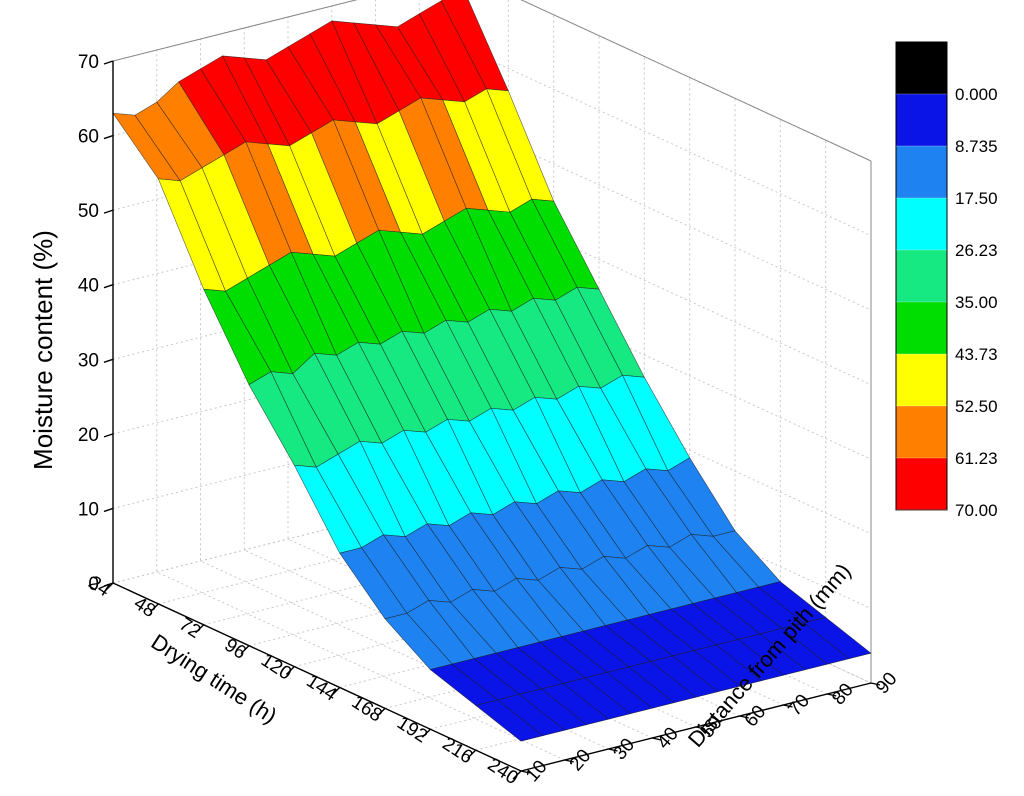 The width and height of the screenshot is (1024, 796). Describe the element at coordinates (537, 772) in the screenshot. I see `y-tick-label: 10` at that location.